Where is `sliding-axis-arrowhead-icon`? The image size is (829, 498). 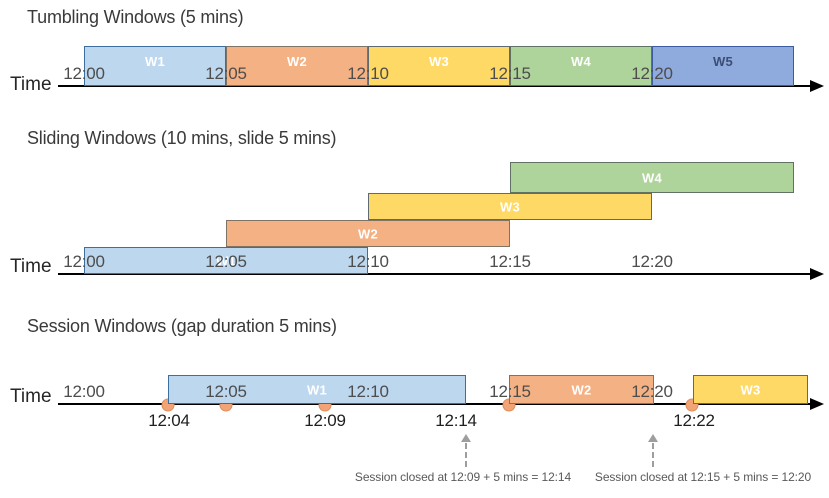 sliding-axis-arrowhead-icon is located at coordinates (817, 274).